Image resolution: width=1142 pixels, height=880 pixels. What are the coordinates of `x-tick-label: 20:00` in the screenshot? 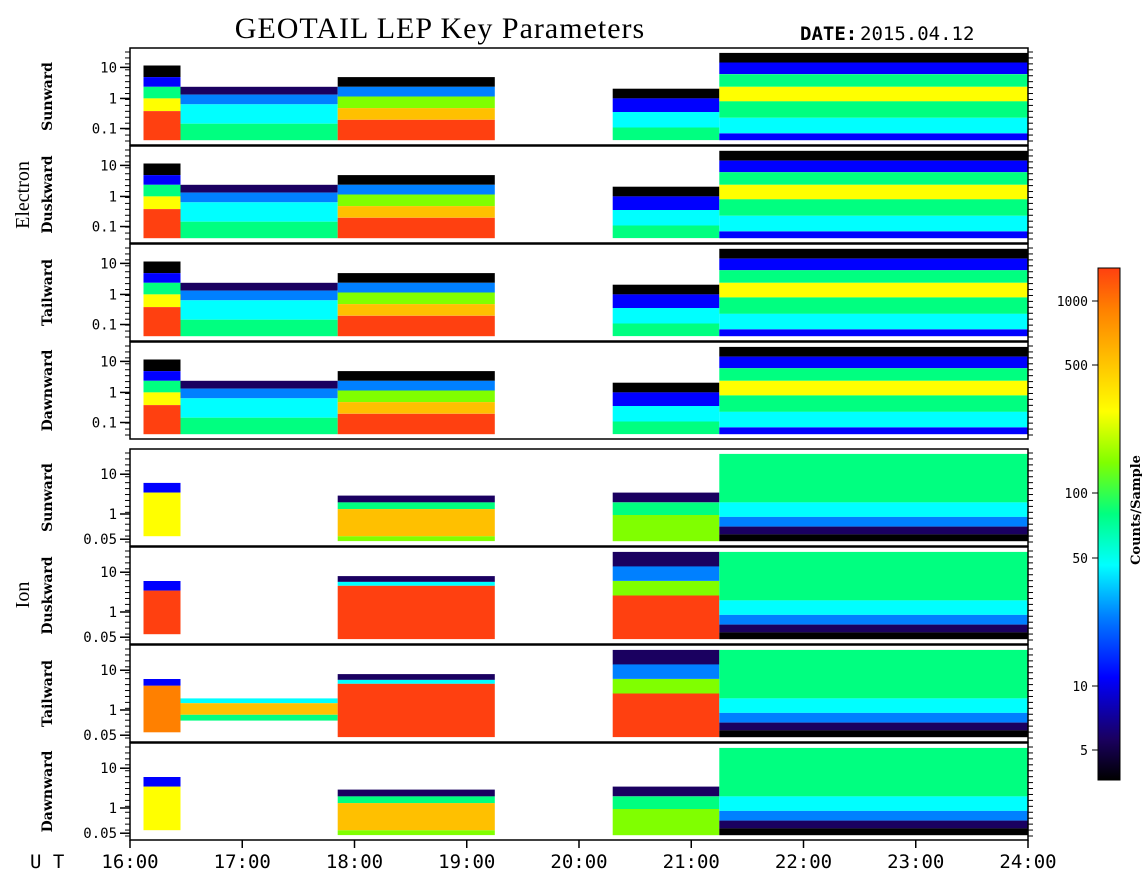 It's located at (578, 862).